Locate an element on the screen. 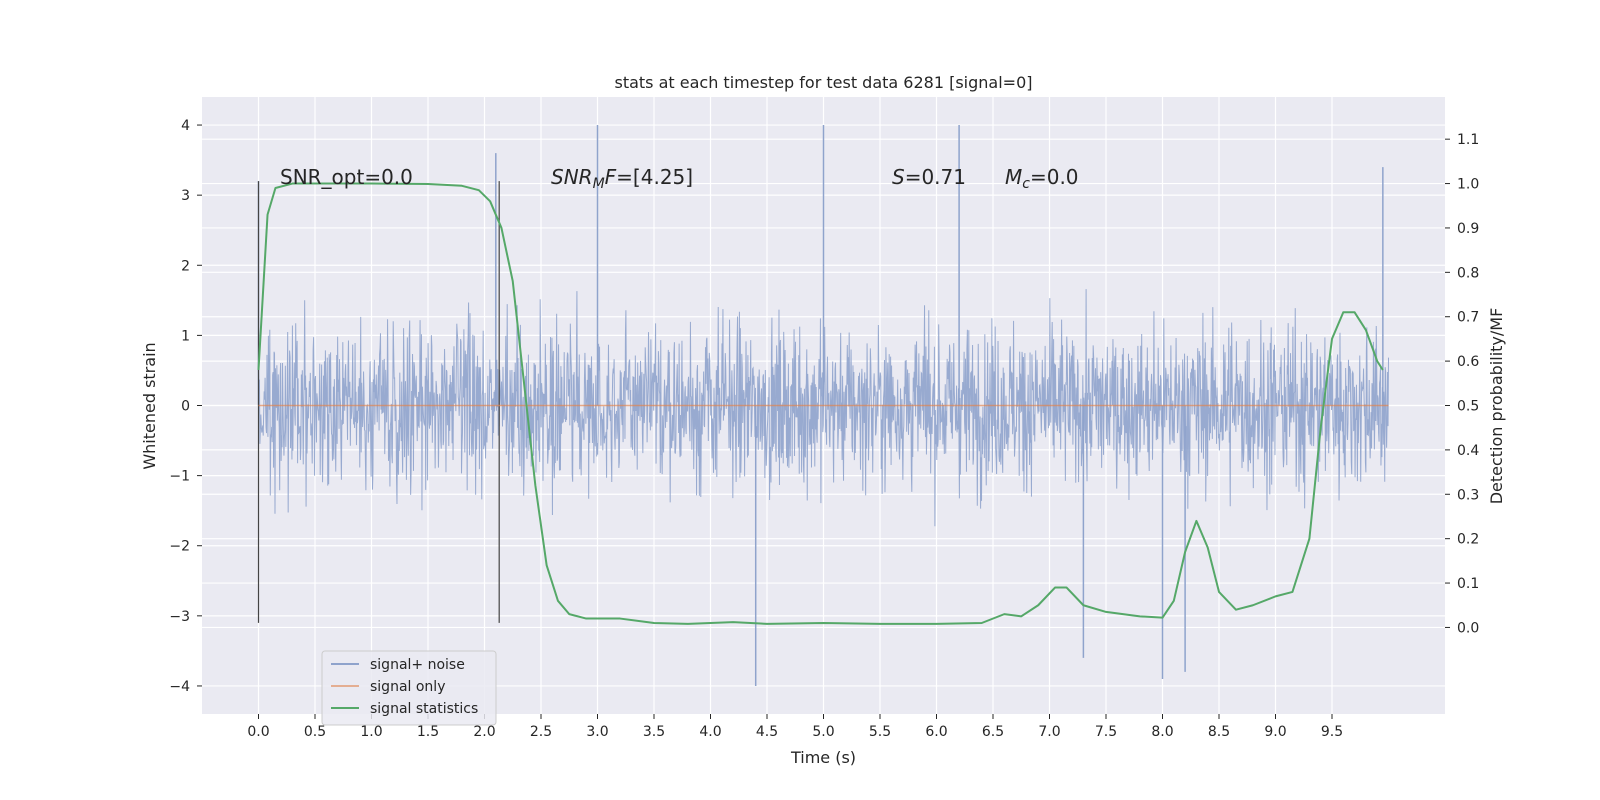 This screenshot has height=800, width=1600. y2-tick-label: 1.0 is located at coordinates (1468, 185).